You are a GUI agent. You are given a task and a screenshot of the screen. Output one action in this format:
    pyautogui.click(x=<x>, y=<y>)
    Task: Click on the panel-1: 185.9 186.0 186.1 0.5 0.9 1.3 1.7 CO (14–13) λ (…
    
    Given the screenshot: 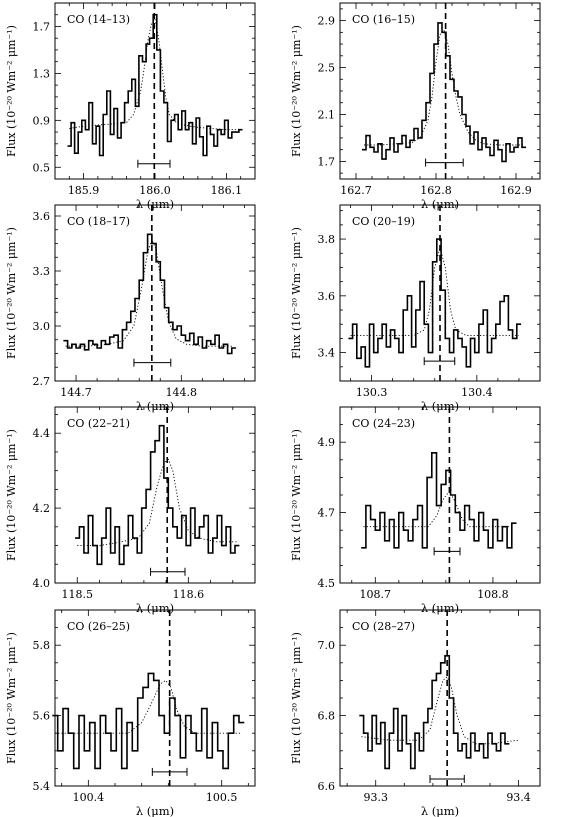 What is the action you would take?
    pyautogui.click(x=130, y=106)
    